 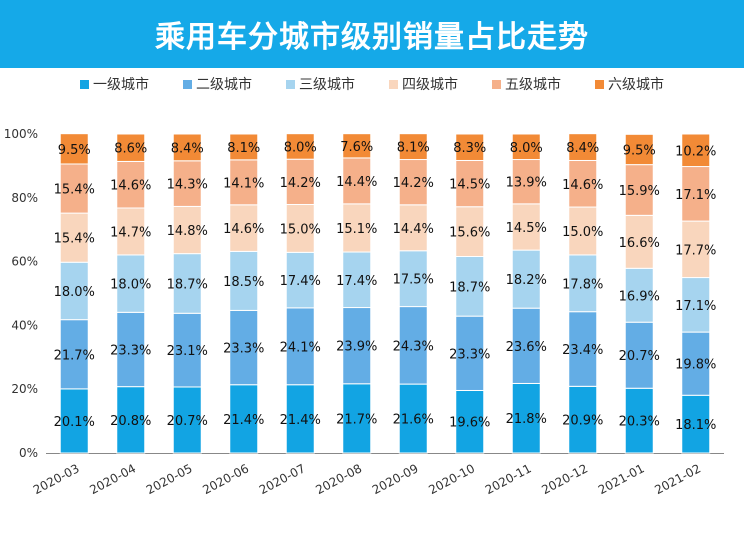 I want to click on data-label: 16.9%, so click(x=639, y=296).